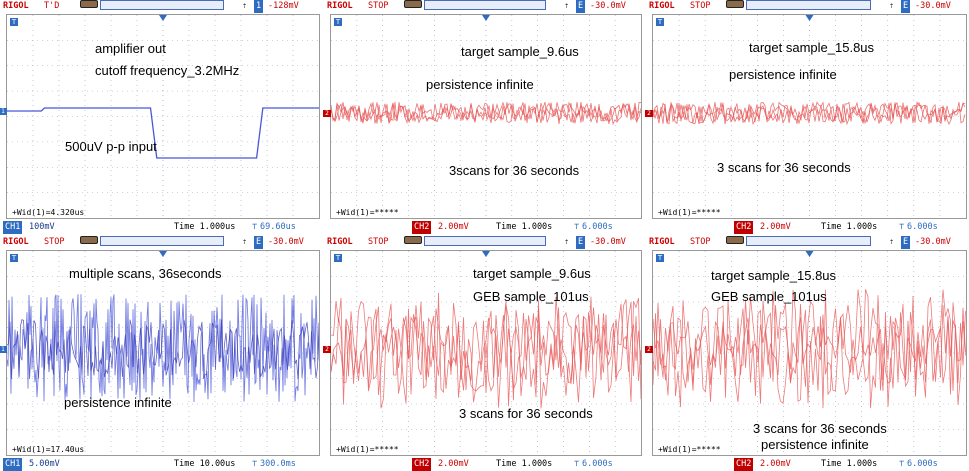 Image resolution: width=969 pixels, height=471 pixels. Describe the element at coordinates (161, 464) in the screenshot. I see `bottom-bar: CH1 5.00mV Time 10.00us ⊤ 300.0ms` at that location.